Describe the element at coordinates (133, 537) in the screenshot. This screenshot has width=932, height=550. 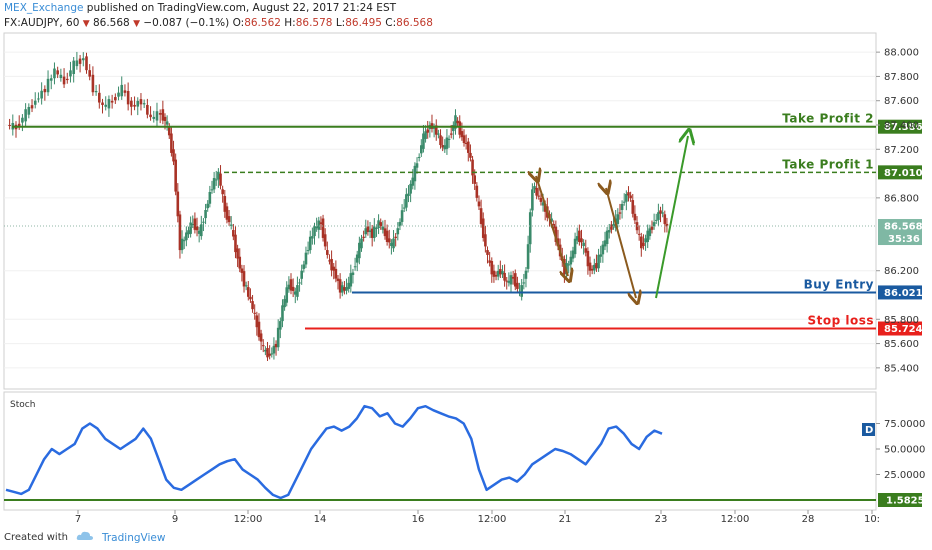
I see `tradingview-brand: TradingView` at that location.